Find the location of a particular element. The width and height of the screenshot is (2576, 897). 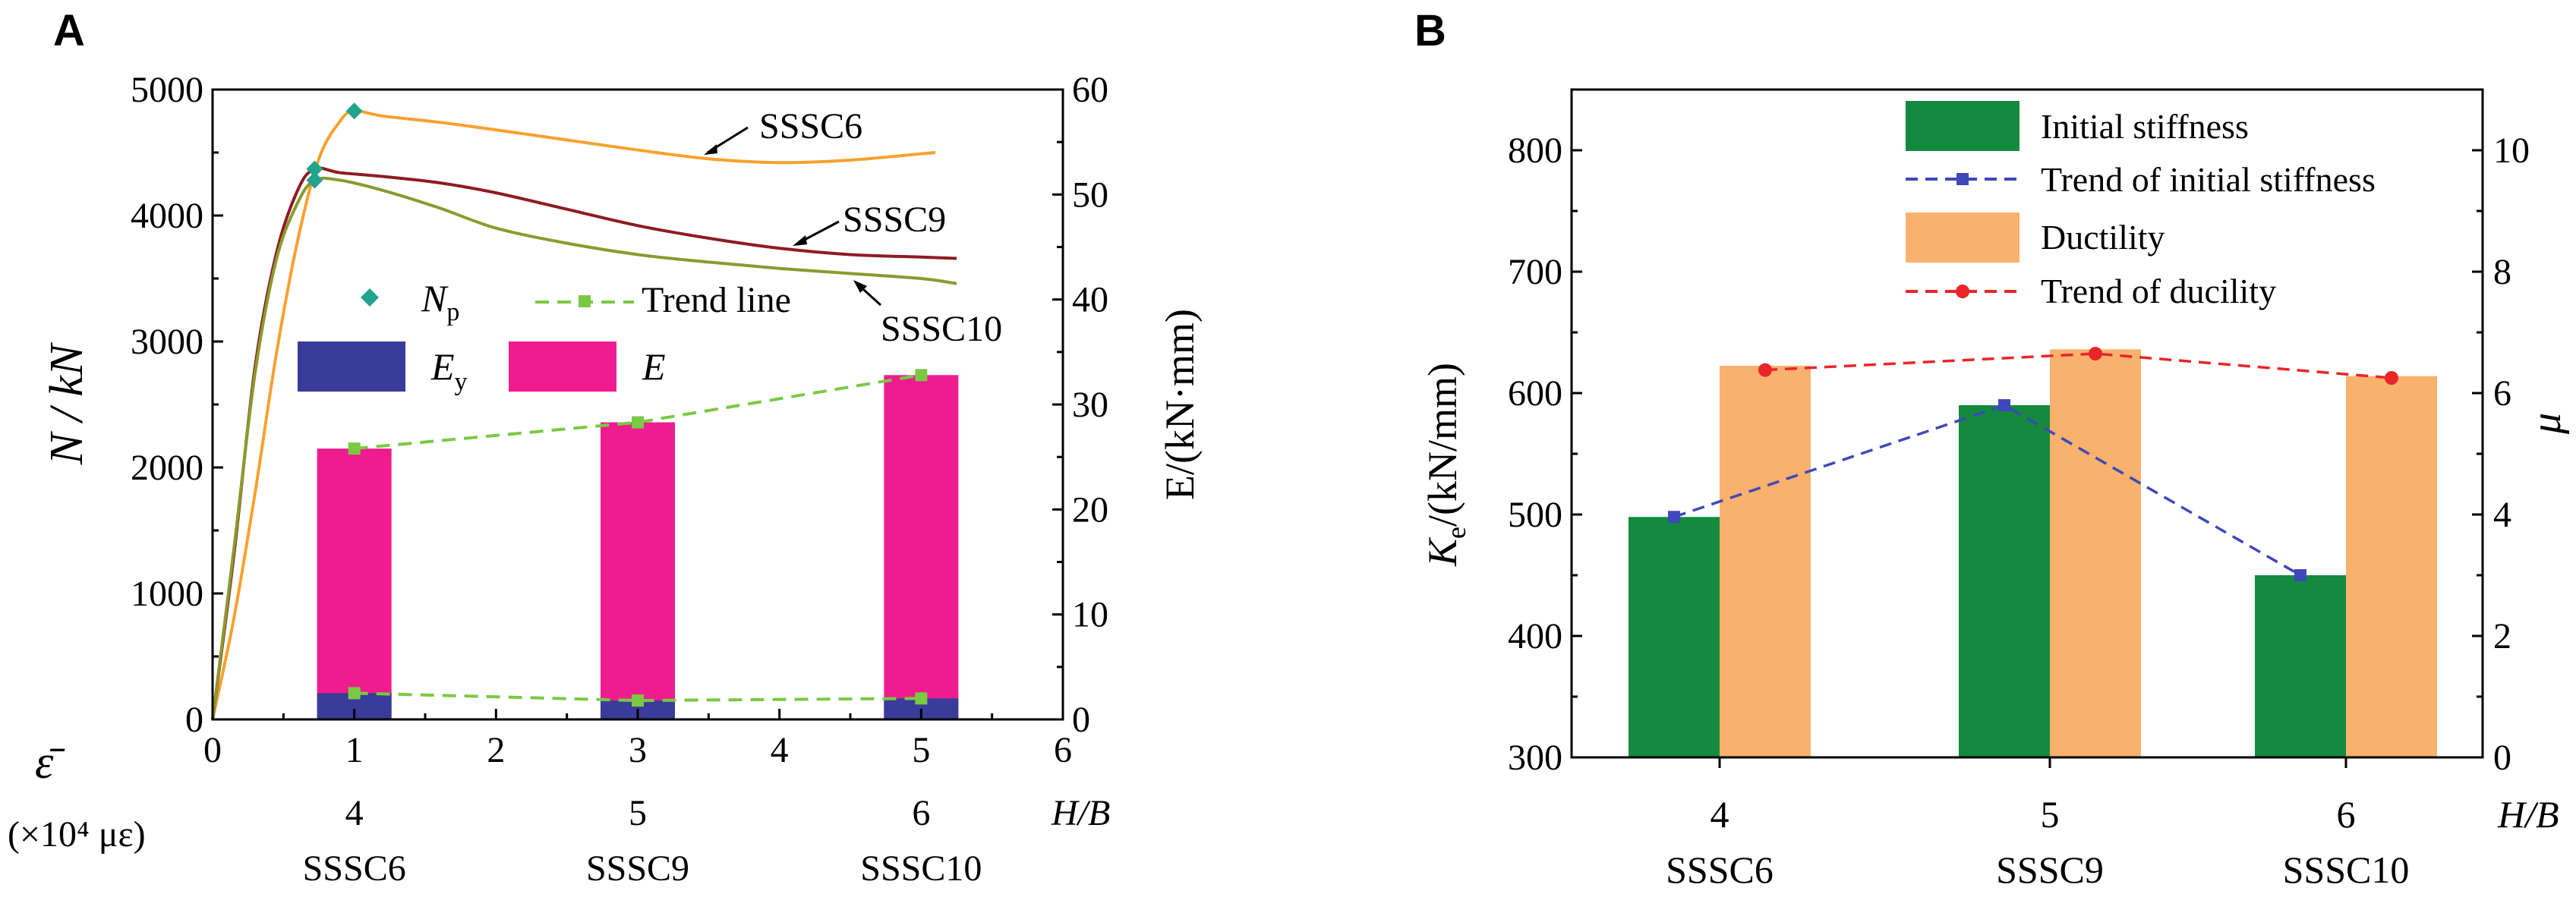

legend-e-swatch is located at coordinates (562, 366).